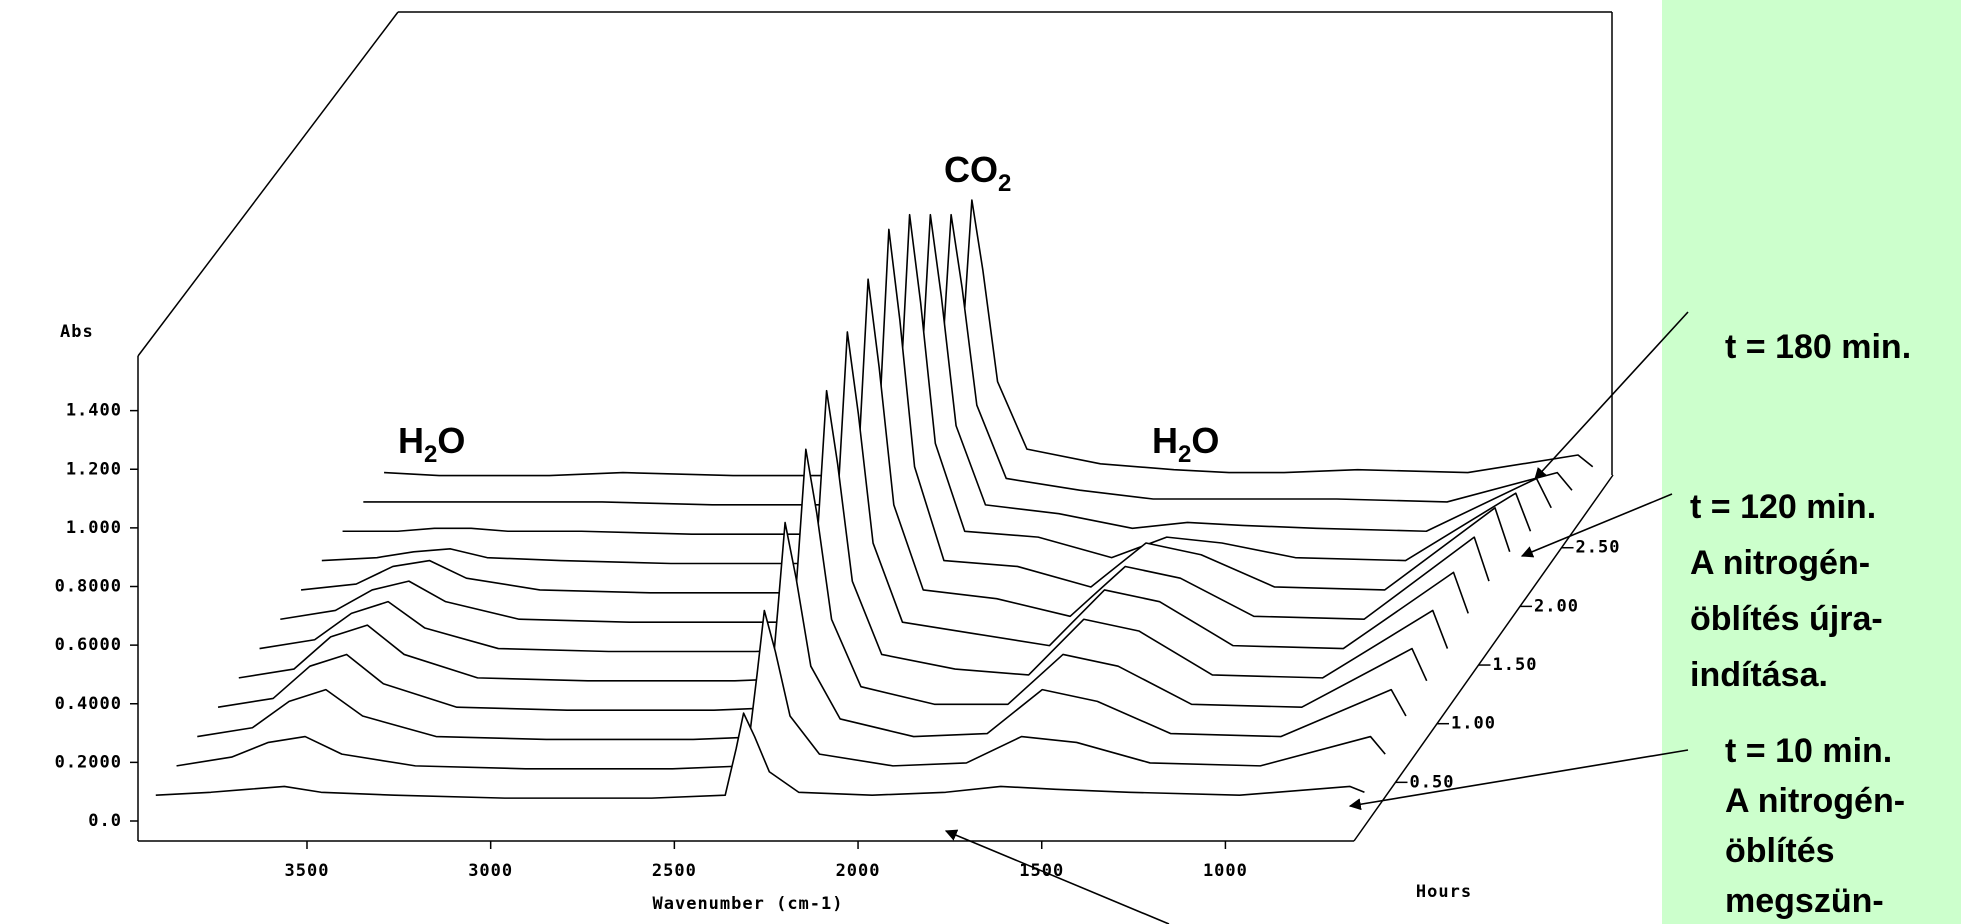 This screenshot has height=924, width=1961. I want to click on y-tick-label: 0.6000, so click(88, 645).